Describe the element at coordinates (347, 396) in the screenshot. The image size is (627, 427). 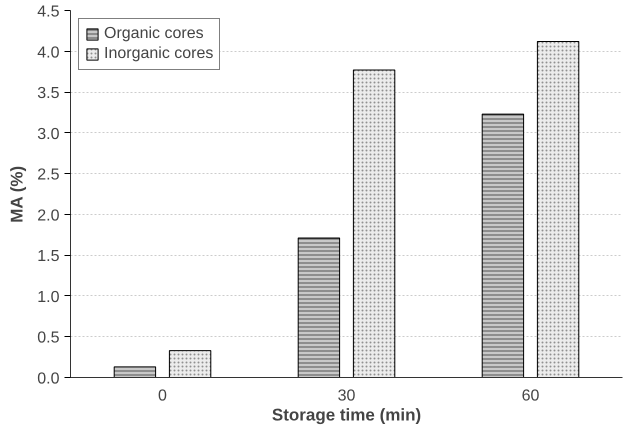
I see `x-tick-label: 30` at that location.